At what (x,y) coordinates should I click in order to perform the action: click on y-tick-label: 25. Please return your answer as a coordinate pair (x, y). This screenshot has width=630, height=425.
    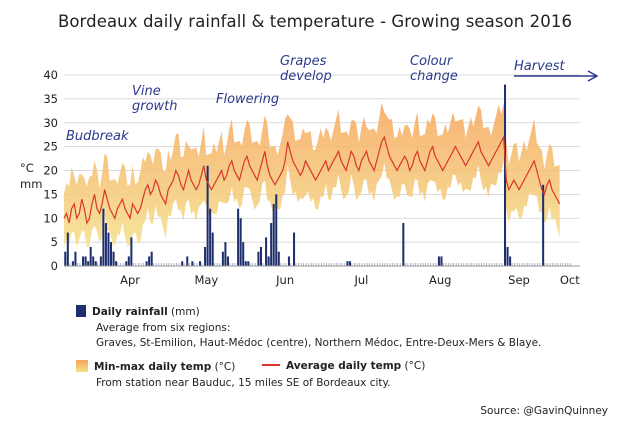
    Looking at the image, I should click on (50, 147).